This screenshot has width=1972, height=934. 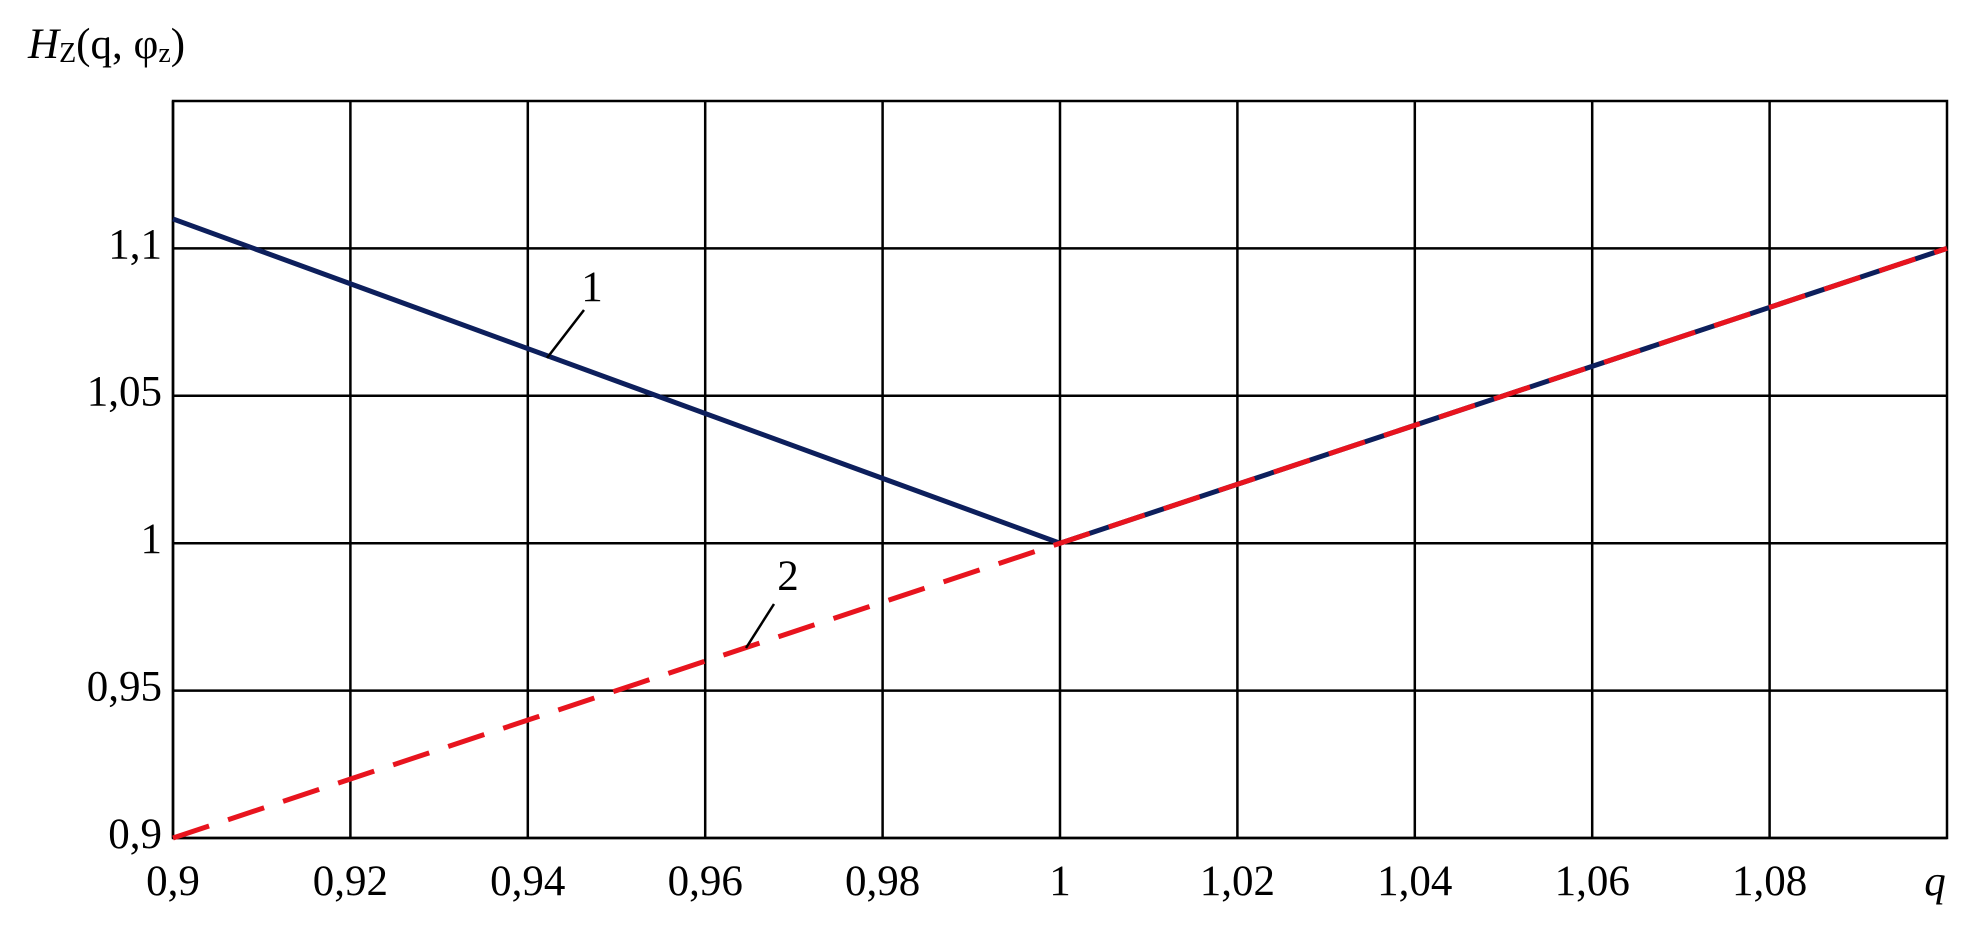 What do you see at coordinates (124, 686) in the screenshot?
I see `y-tick-label: 0,95` at bounding box center [124, 686].